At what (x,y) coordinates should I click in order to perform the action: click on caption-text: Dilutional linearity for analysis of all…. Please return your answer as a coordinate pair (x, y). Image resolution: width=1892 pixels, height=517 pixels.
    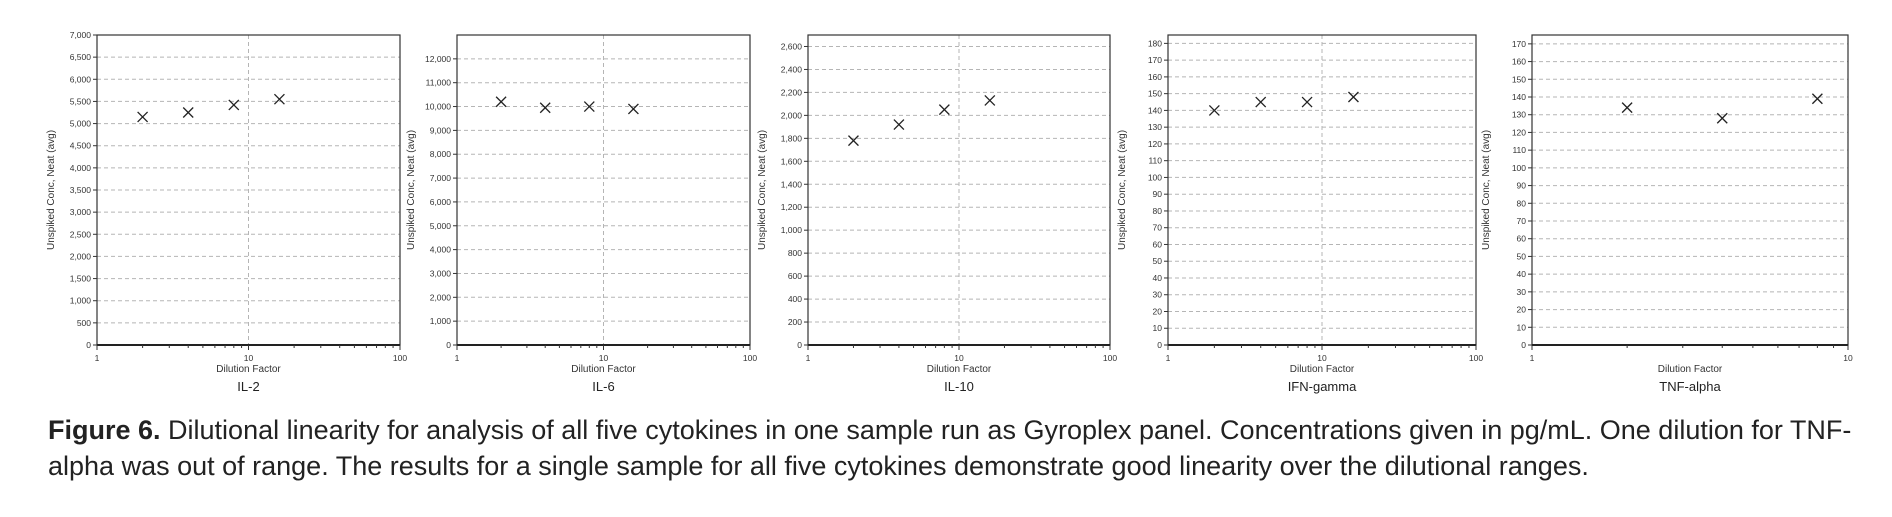
    Looking at the image, I should click on (950, 448).